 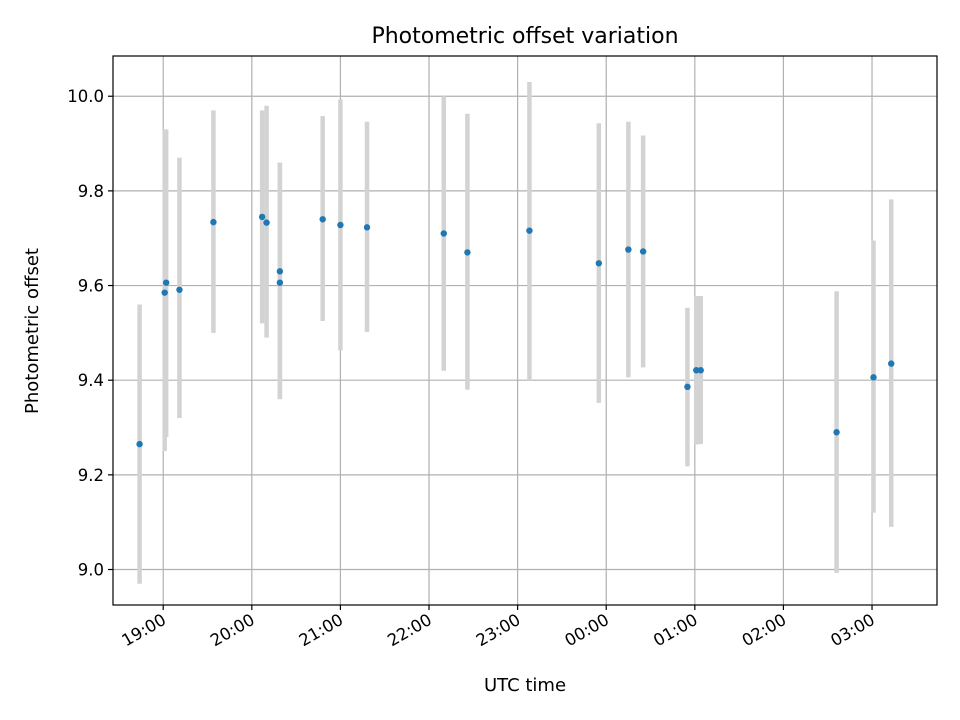 I want to click on y-tick-label: 9.4, so click(x=91, y=380).